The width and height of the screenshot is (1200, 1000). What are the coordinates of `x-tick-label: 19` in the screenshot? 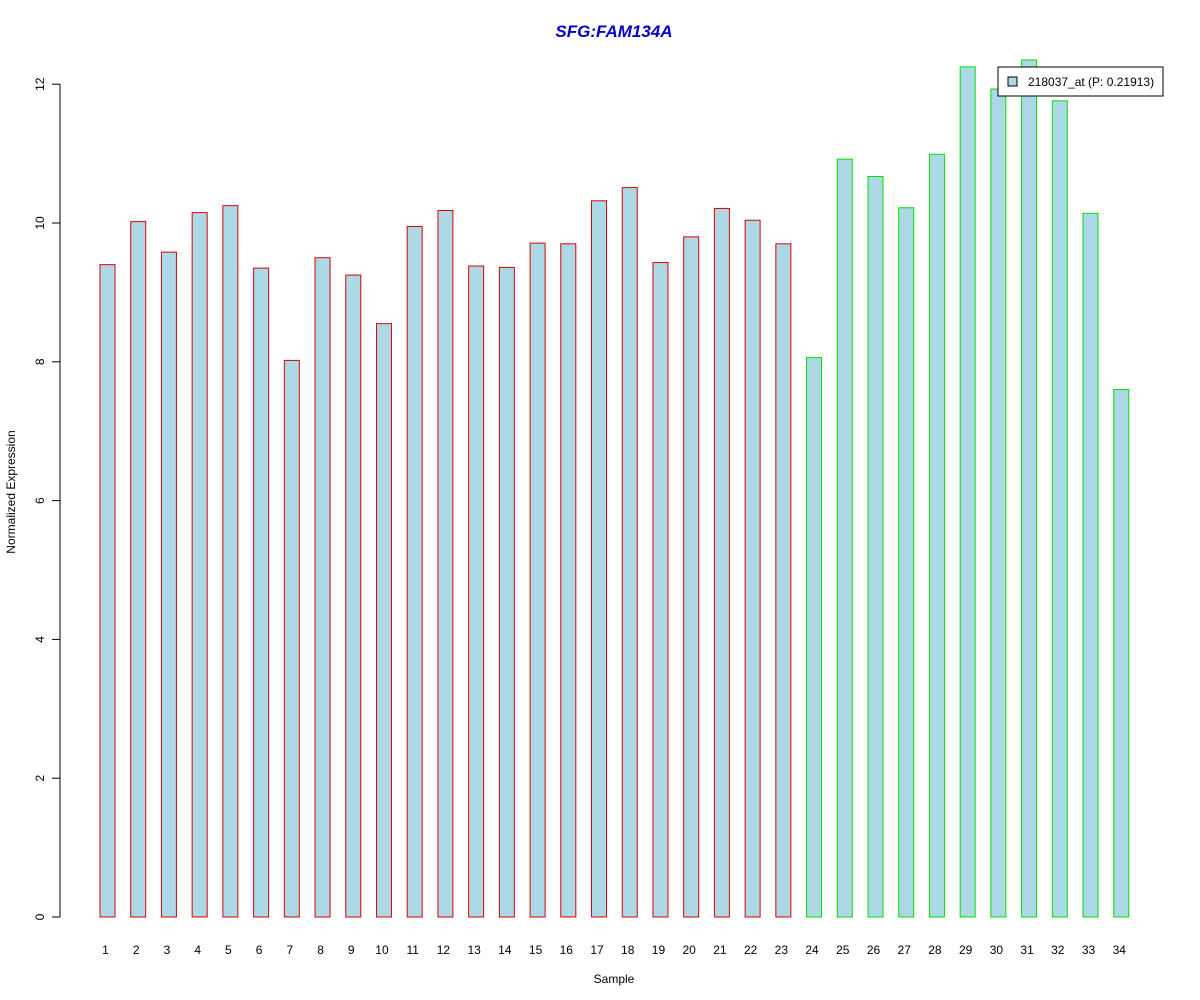 It's located at (659, 950).